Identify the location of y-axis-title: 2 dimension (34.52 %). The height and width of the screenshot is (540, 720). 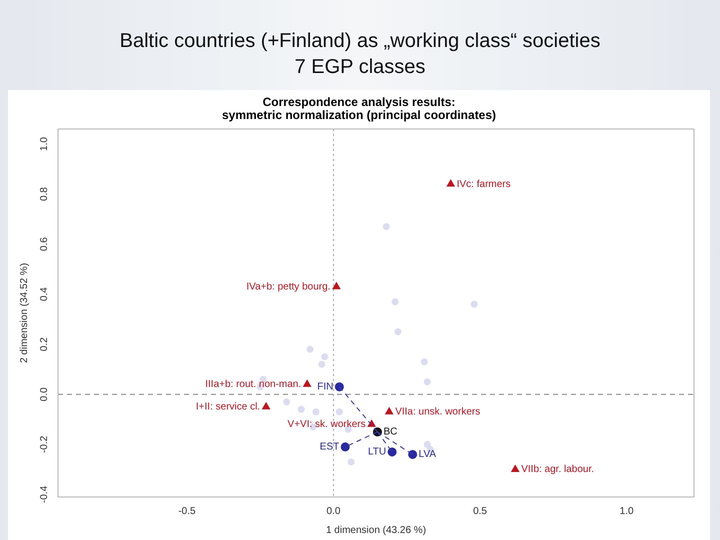
(24, 313).